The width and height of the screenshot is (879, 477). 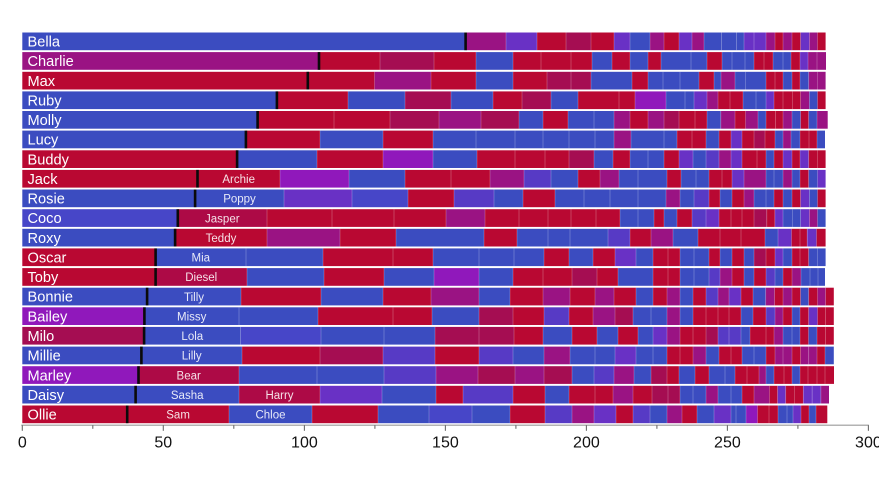 I want to click on svg-text: Molly, so click(x=45, y=121).